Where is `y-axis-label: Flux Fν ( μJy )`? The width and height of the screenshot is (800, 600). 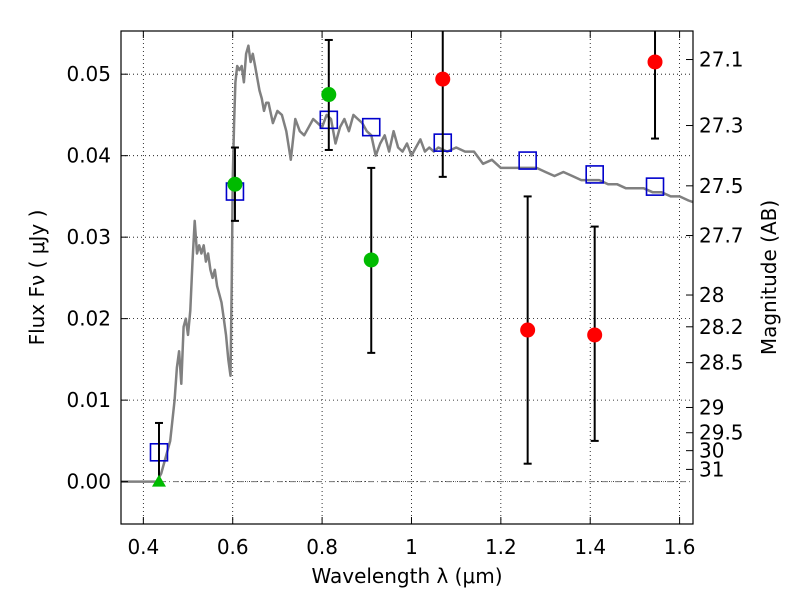 y-axis-label: Flux Fν ( μJy ) is located at coordinates (37, 278).